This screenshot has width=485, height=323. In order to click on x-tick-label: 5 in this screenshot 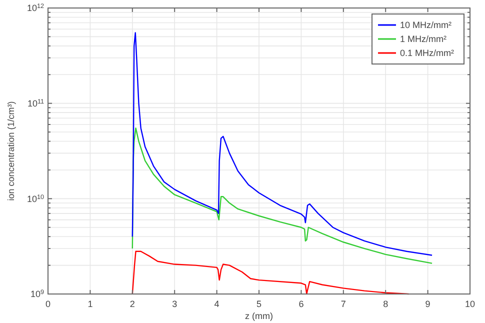, I will do `click(259, 304)`.